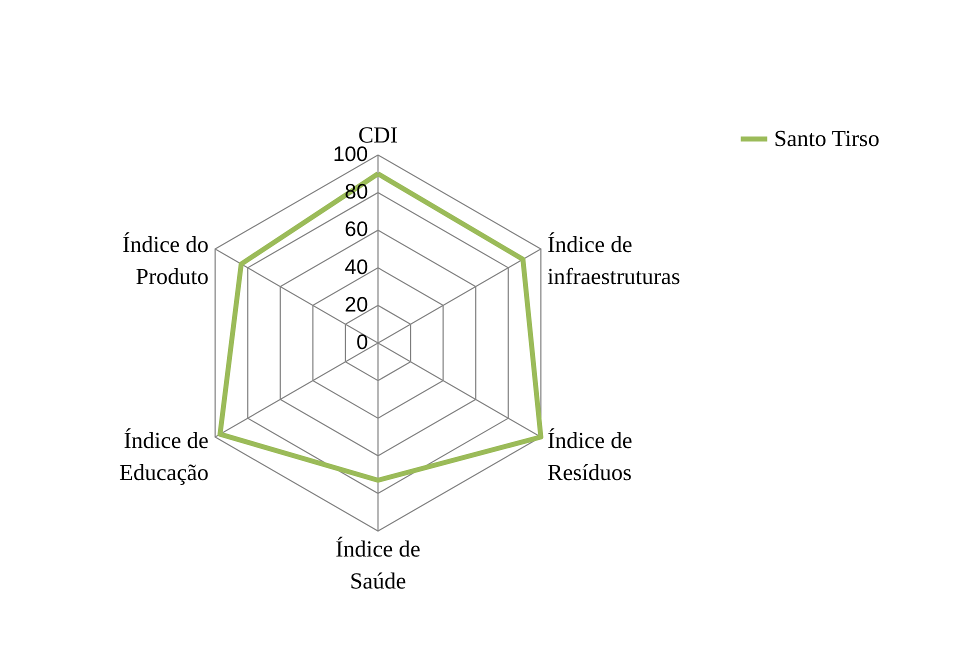 The width and height of the screenshot is (957, 661). What do you see at coordinates (378, 565) in the screenshot?
I see `spoke-label: Índice de Saúde` at bounding box center [378, 565].